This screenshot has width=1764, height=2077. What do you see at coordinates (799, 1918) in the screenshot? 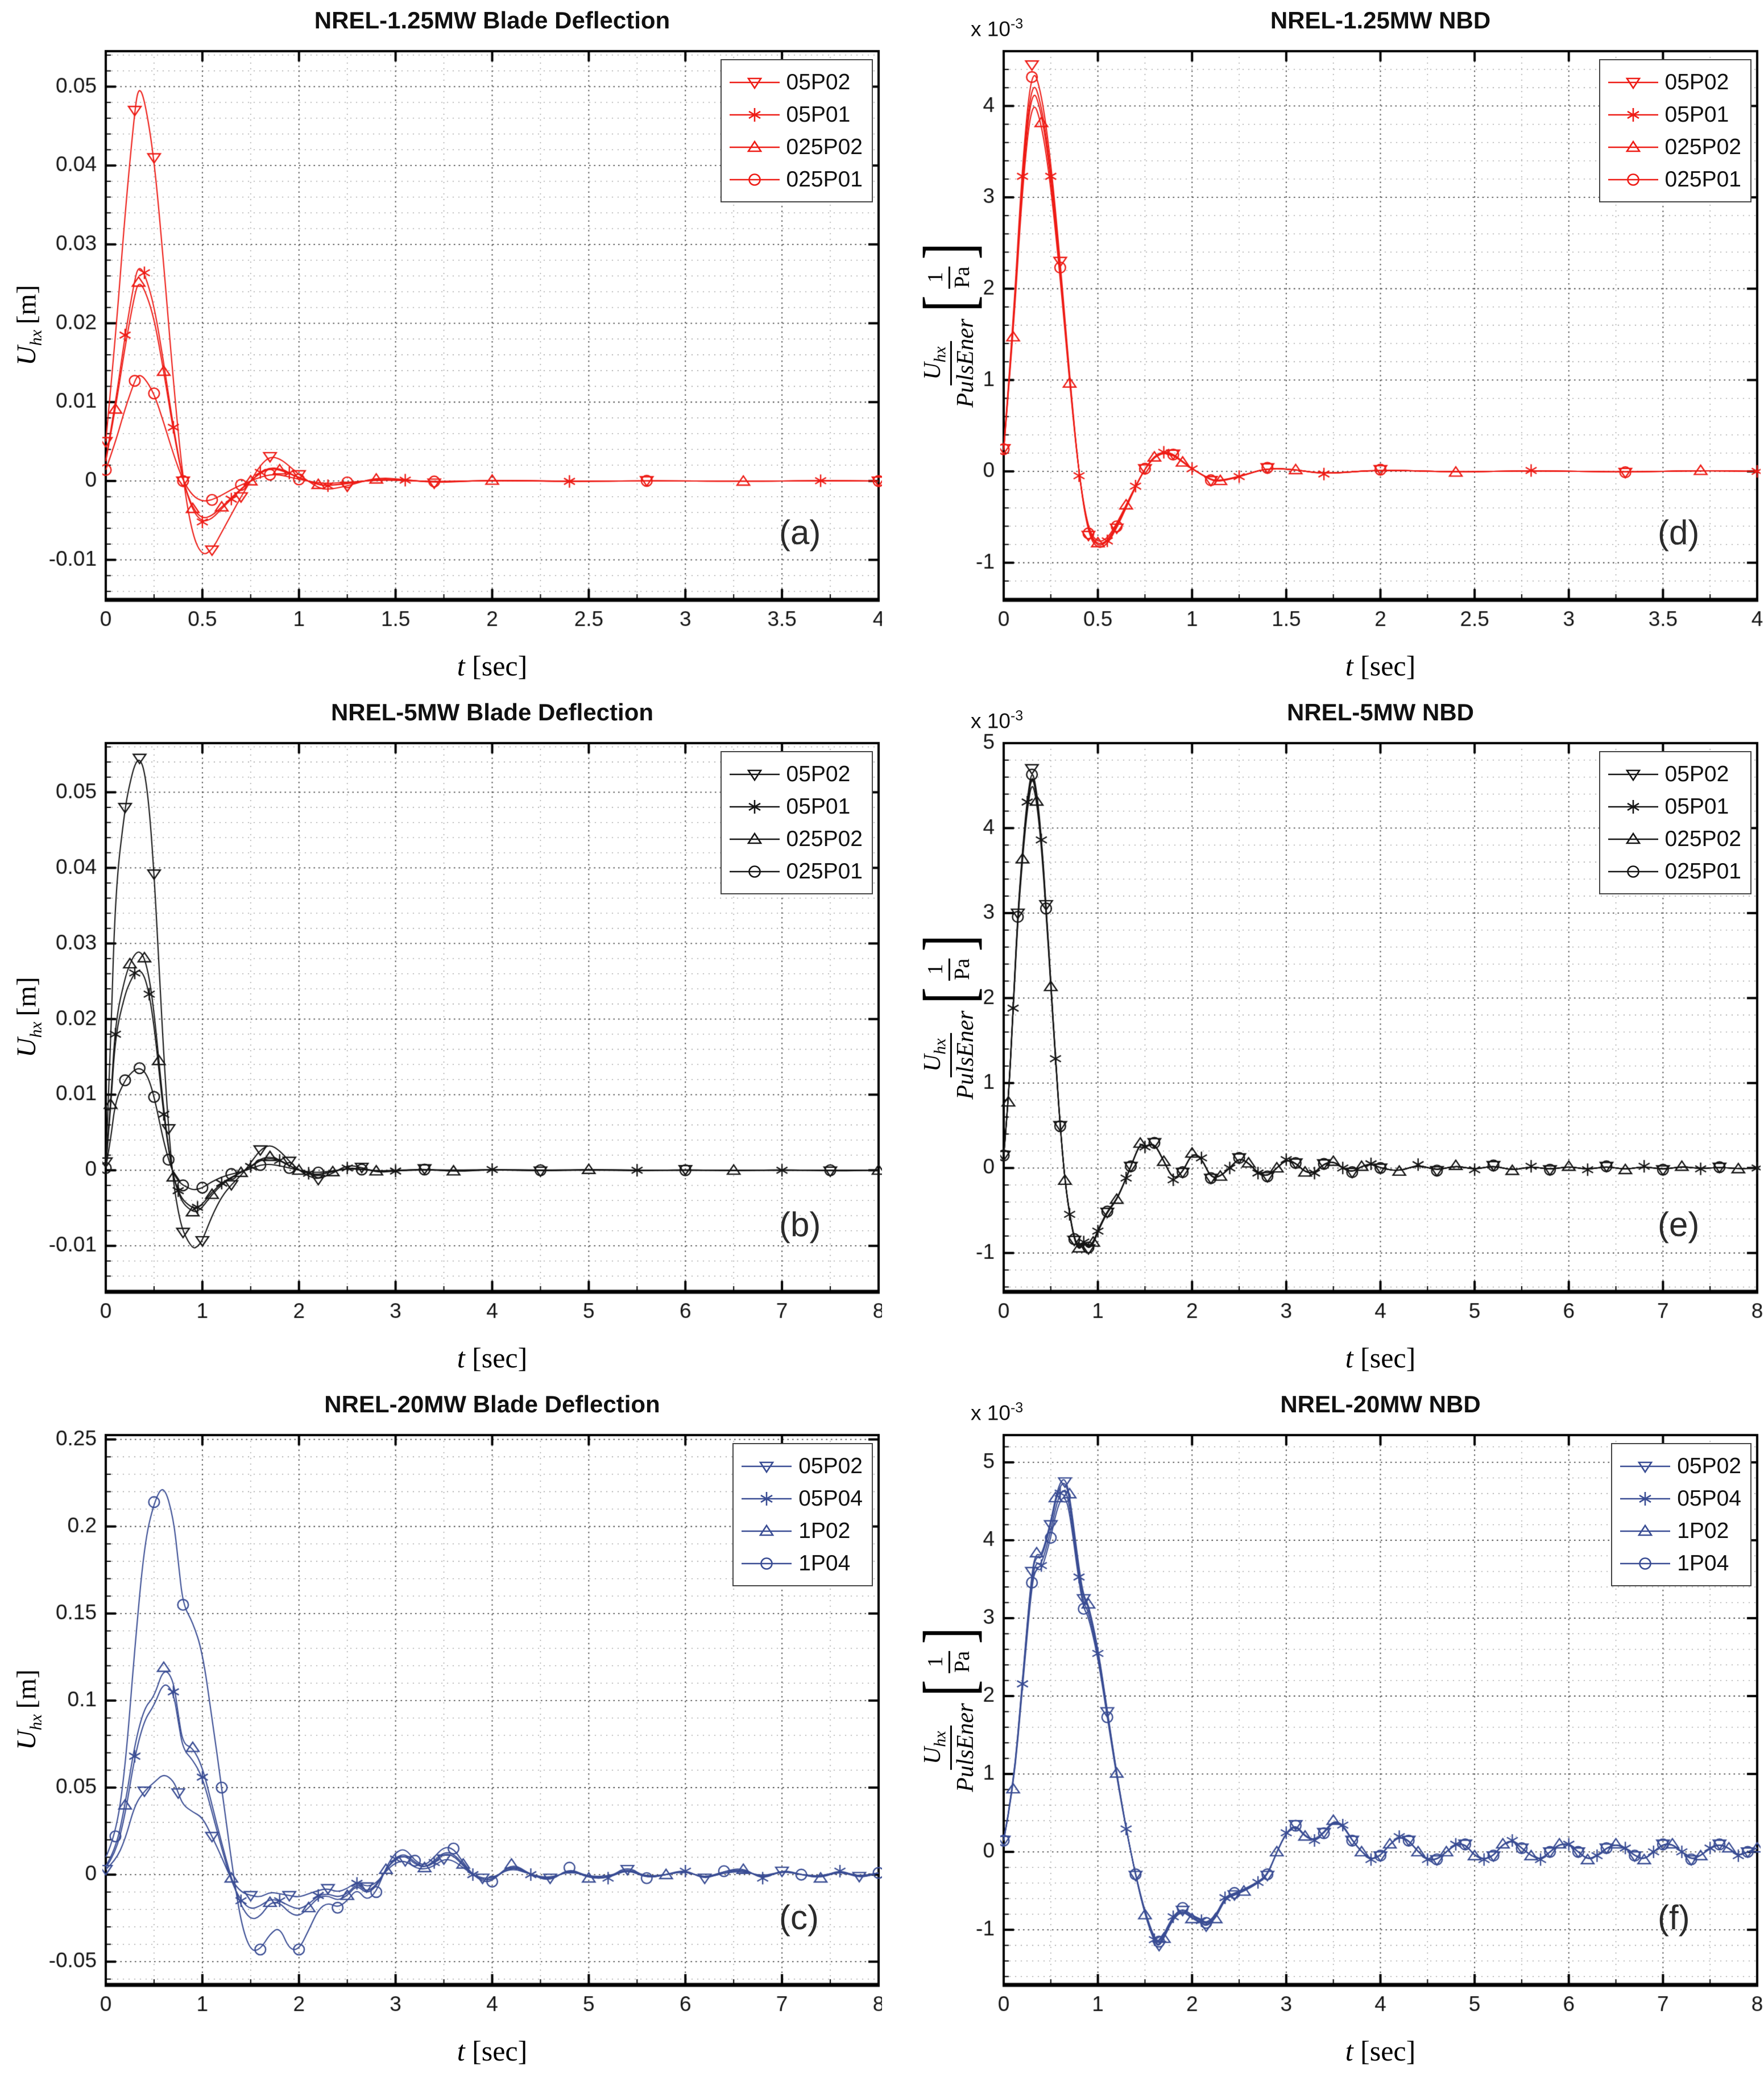
I see `panel-letter: (c)` at bounding box center [799, 1918].